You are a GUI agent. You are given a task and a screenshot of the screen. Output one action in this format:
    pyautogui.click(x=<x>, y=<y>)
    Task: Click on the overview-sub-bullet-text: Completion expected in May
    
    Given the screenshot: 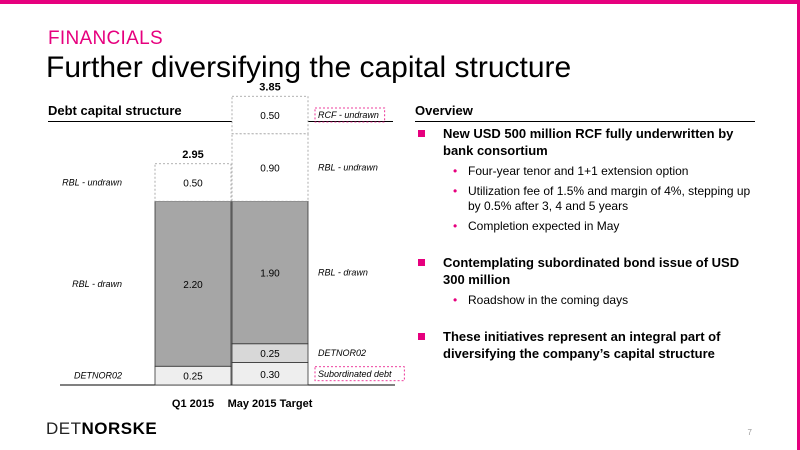 What is the action you would take?
    pyautogui.click(x=544, y=226)
    